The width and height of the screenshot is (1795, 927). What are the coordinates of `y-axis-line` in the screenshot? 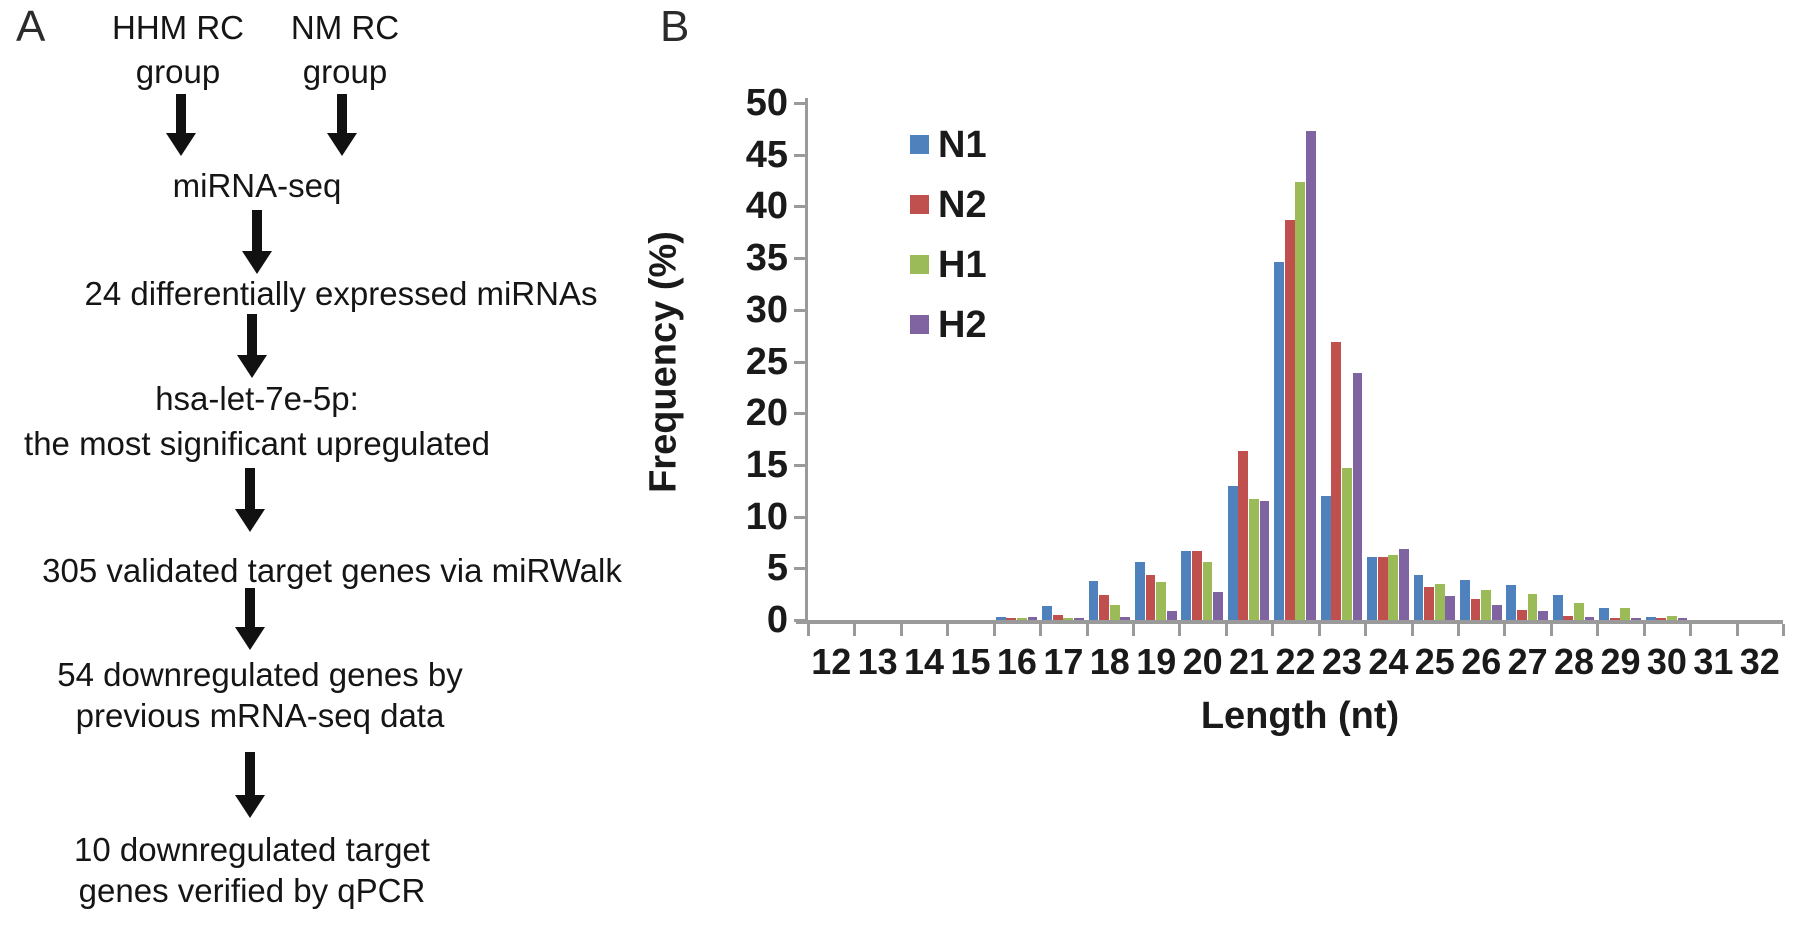 It's located at (806, 361).